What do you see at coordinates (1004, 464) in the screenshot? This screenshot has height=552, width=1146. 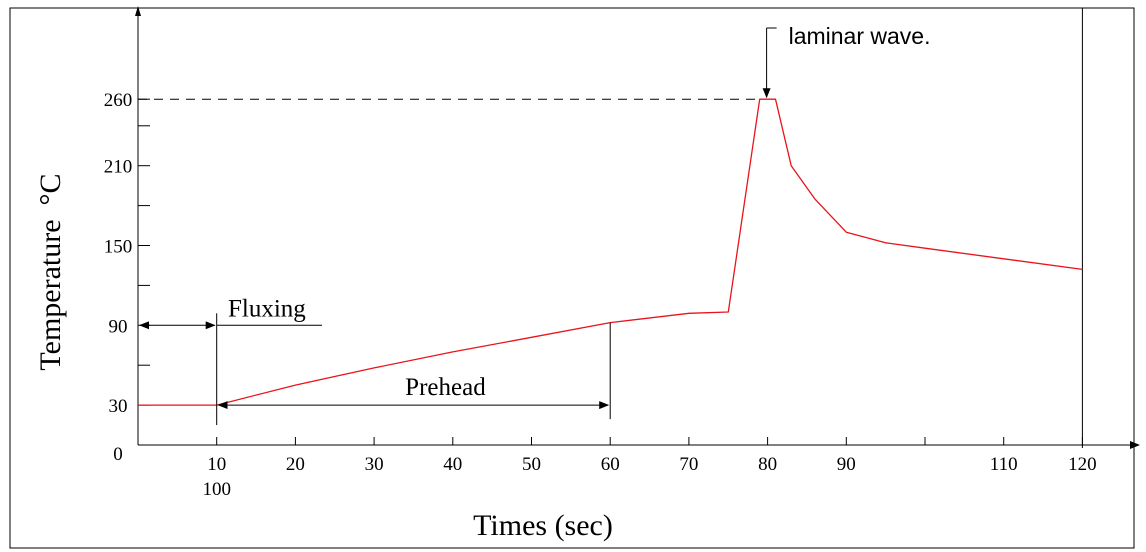 I see `x-tick-label: 110` at bounding box center [1004, 464].